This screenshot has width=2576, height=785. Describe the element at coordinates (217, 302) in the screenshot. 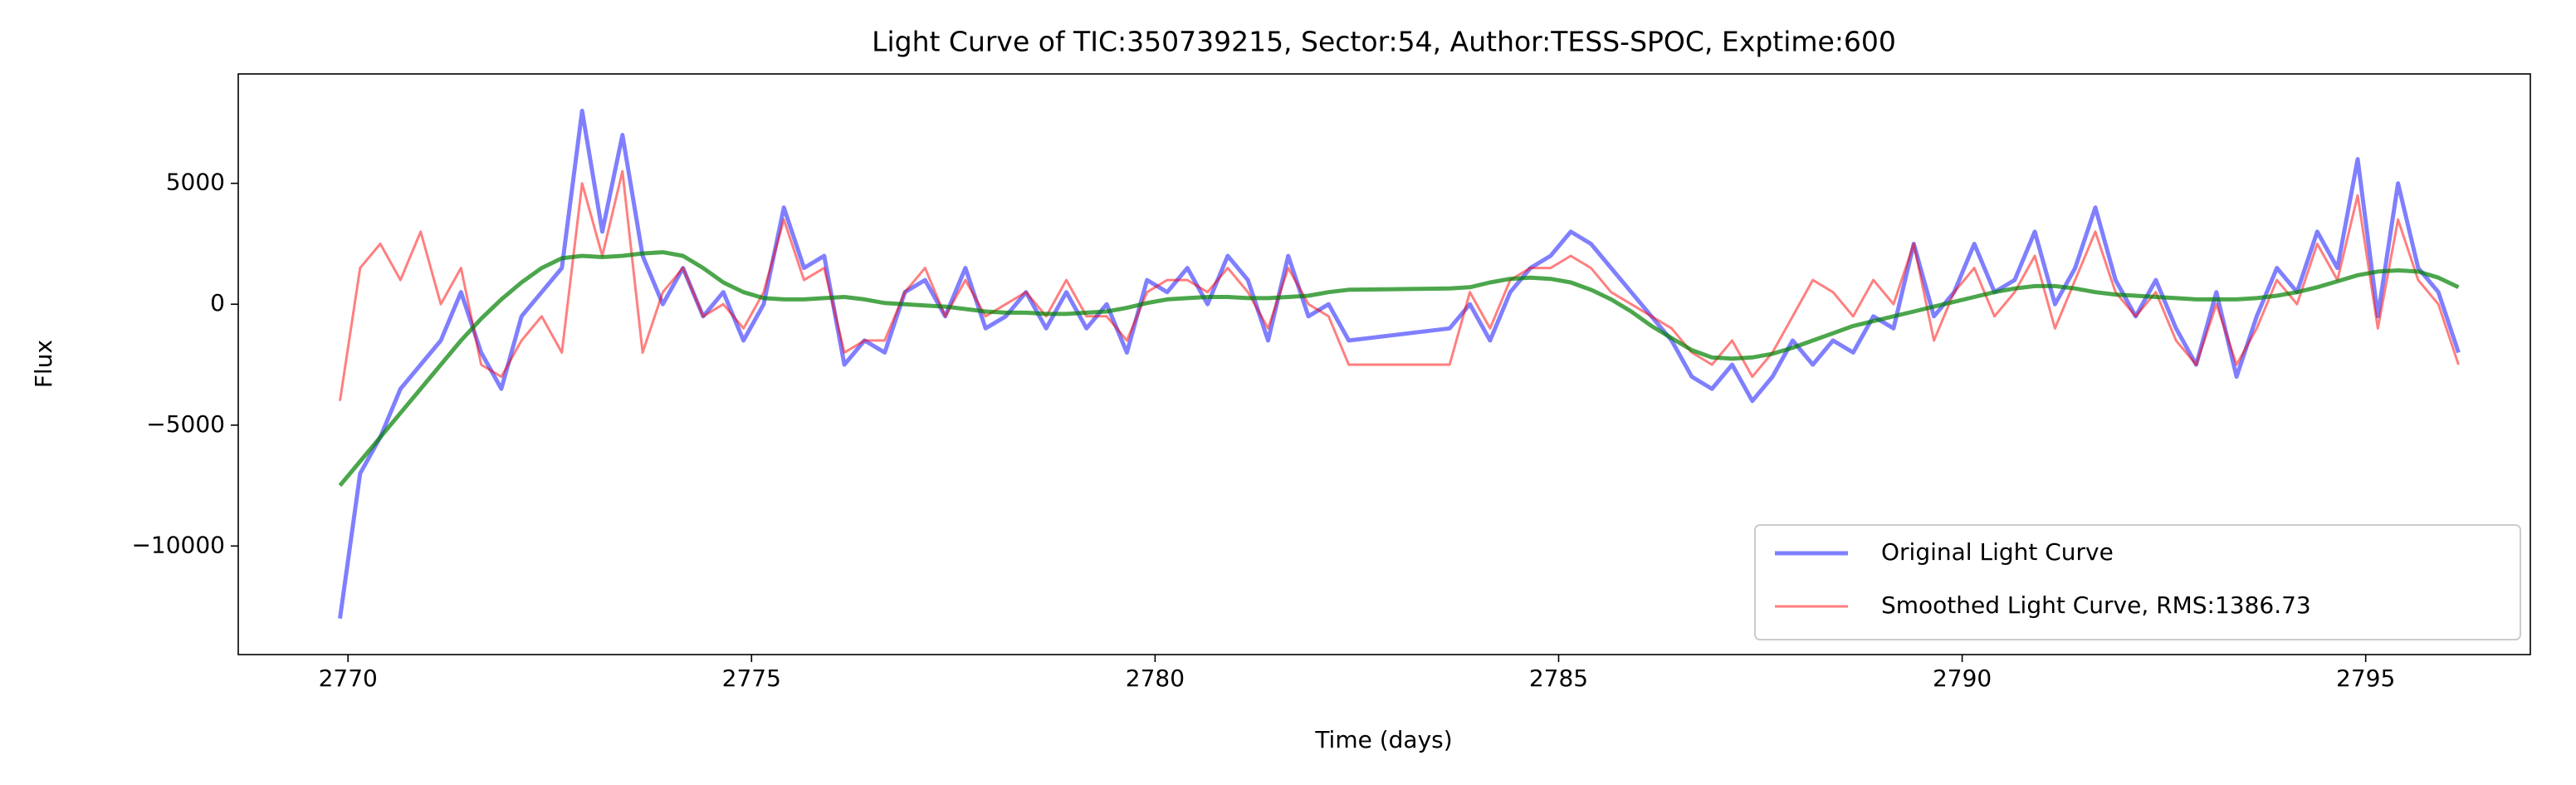

I see `y-tick-label: 0` at that location.